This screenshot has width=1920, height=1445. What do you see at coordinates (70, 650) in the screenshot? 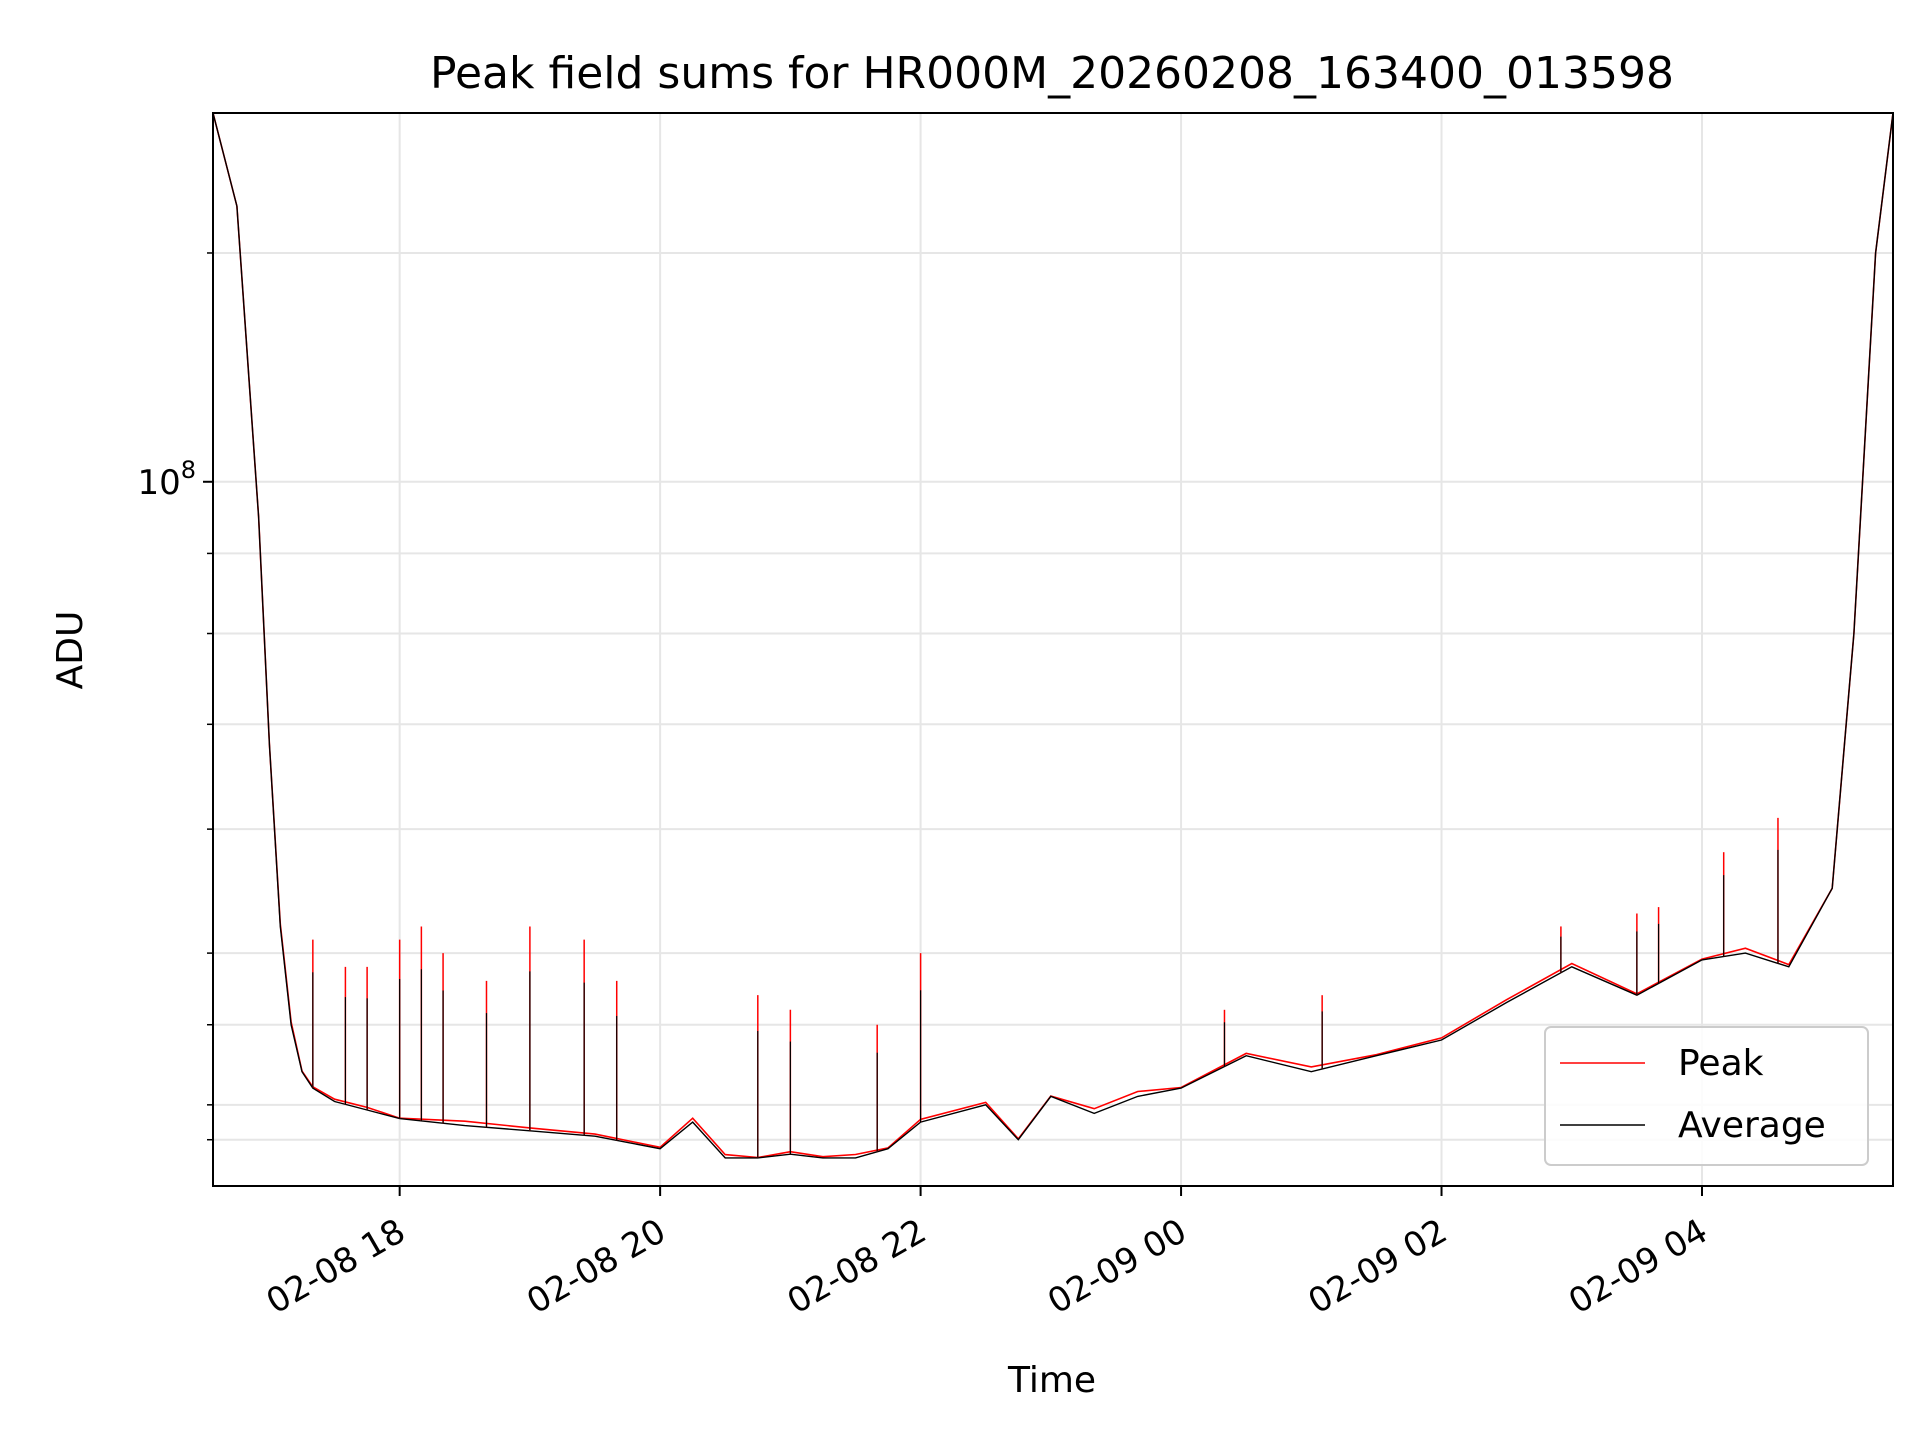
I see `y-axis-label: ADU` at bounding box center [70, 650].